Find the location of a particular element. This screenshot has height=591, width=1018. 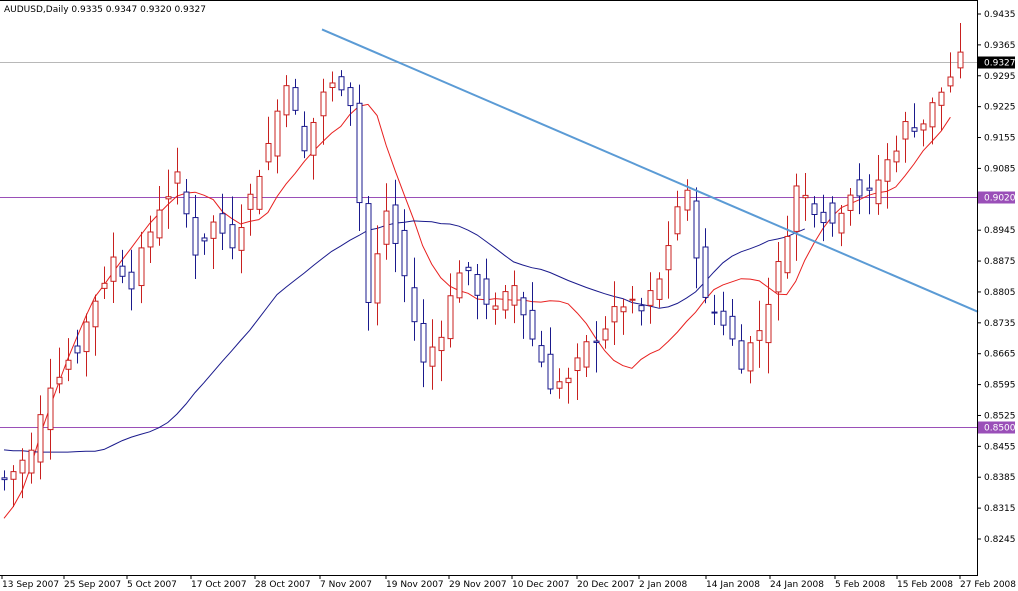

x-tick-label: 5 Oct 2007 is located at coordinates (152, 585).